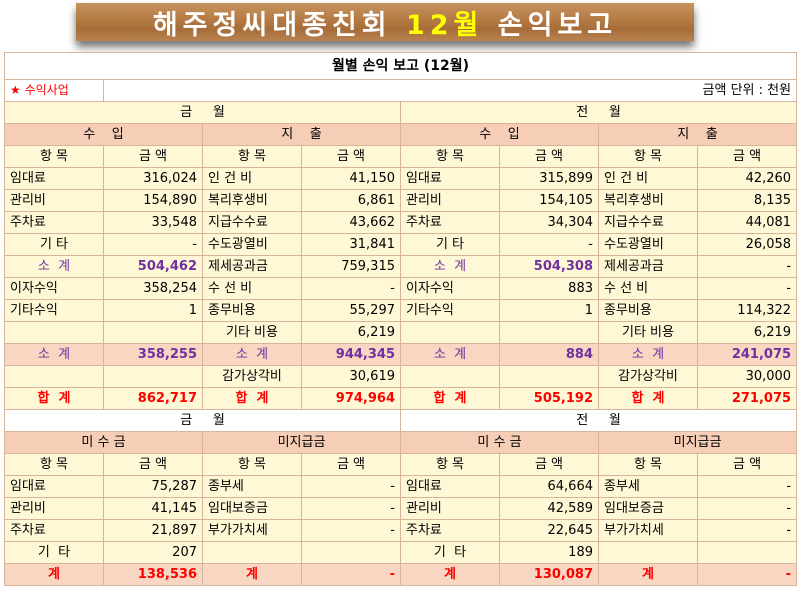  I want to click on table-row: 이자수익 358,254 수 선 비 - 이자수익 883 수 선 비 -, so click(401, 288).